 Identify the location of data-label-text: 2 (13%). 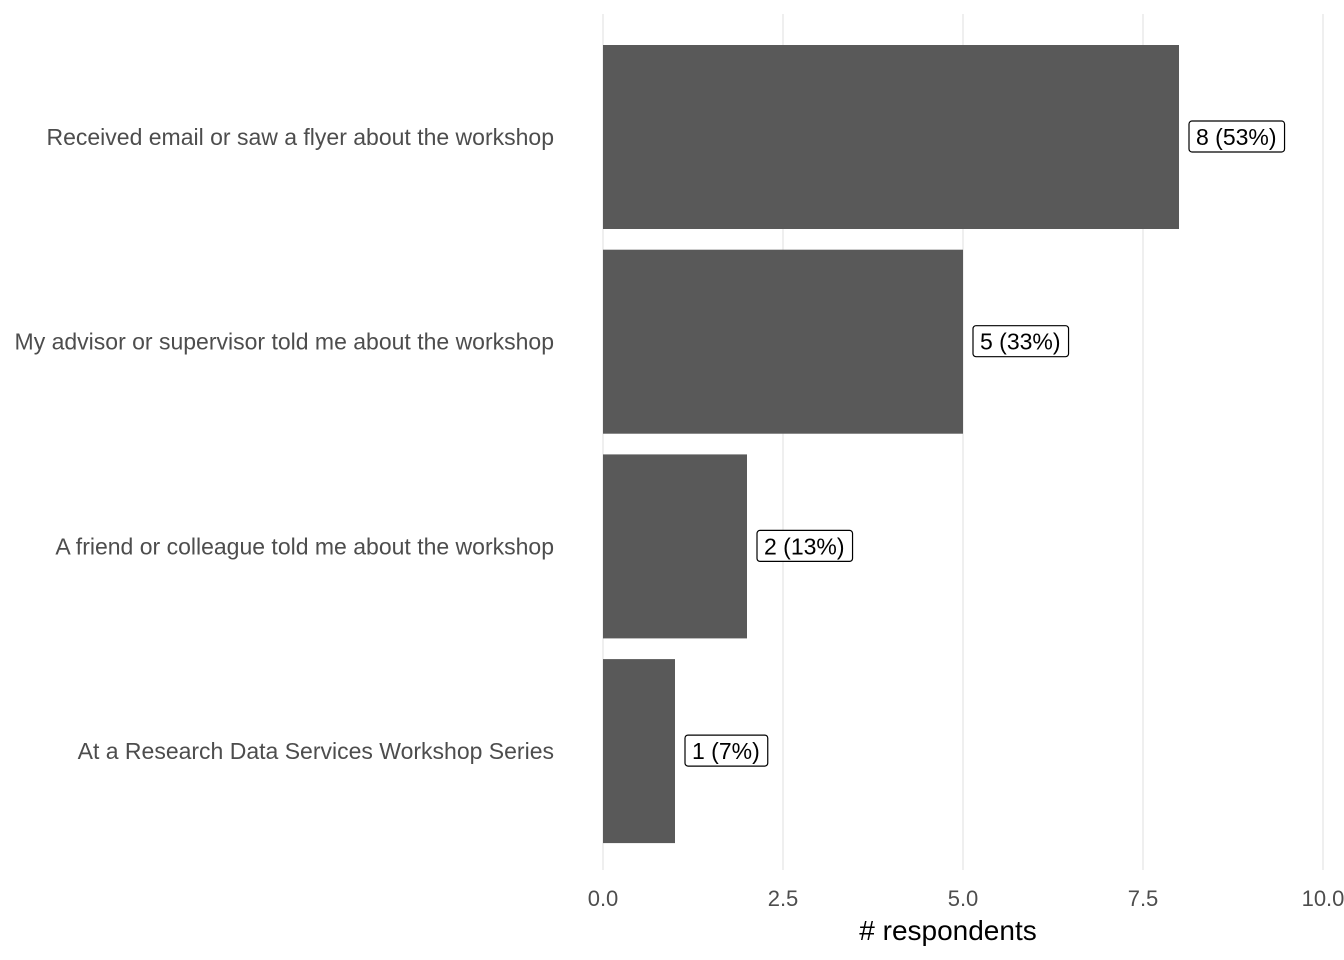
(804, 546).